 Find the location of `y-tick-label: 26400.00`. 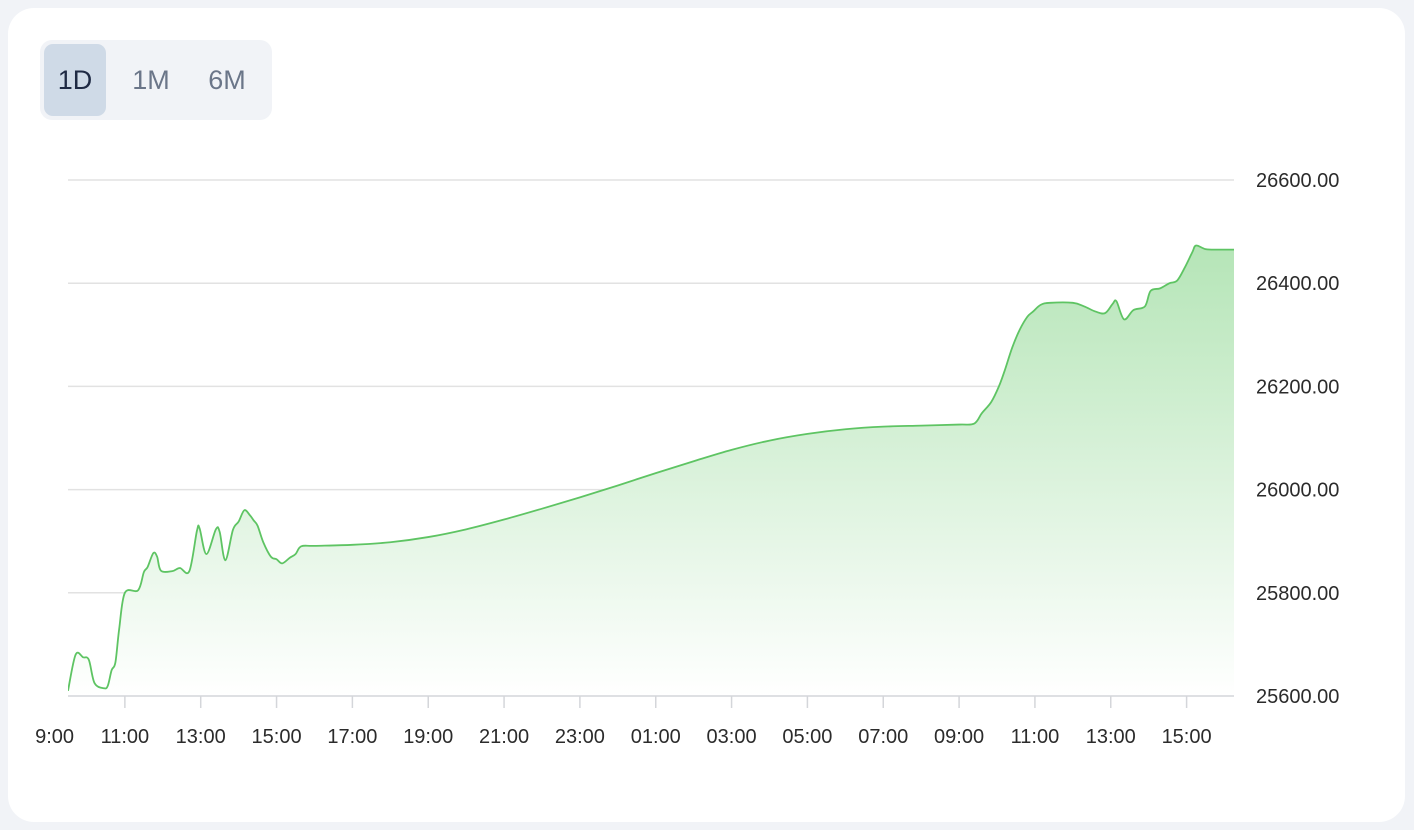

y-tick-label: 26400.00 is located at coordinates (1297, 284).